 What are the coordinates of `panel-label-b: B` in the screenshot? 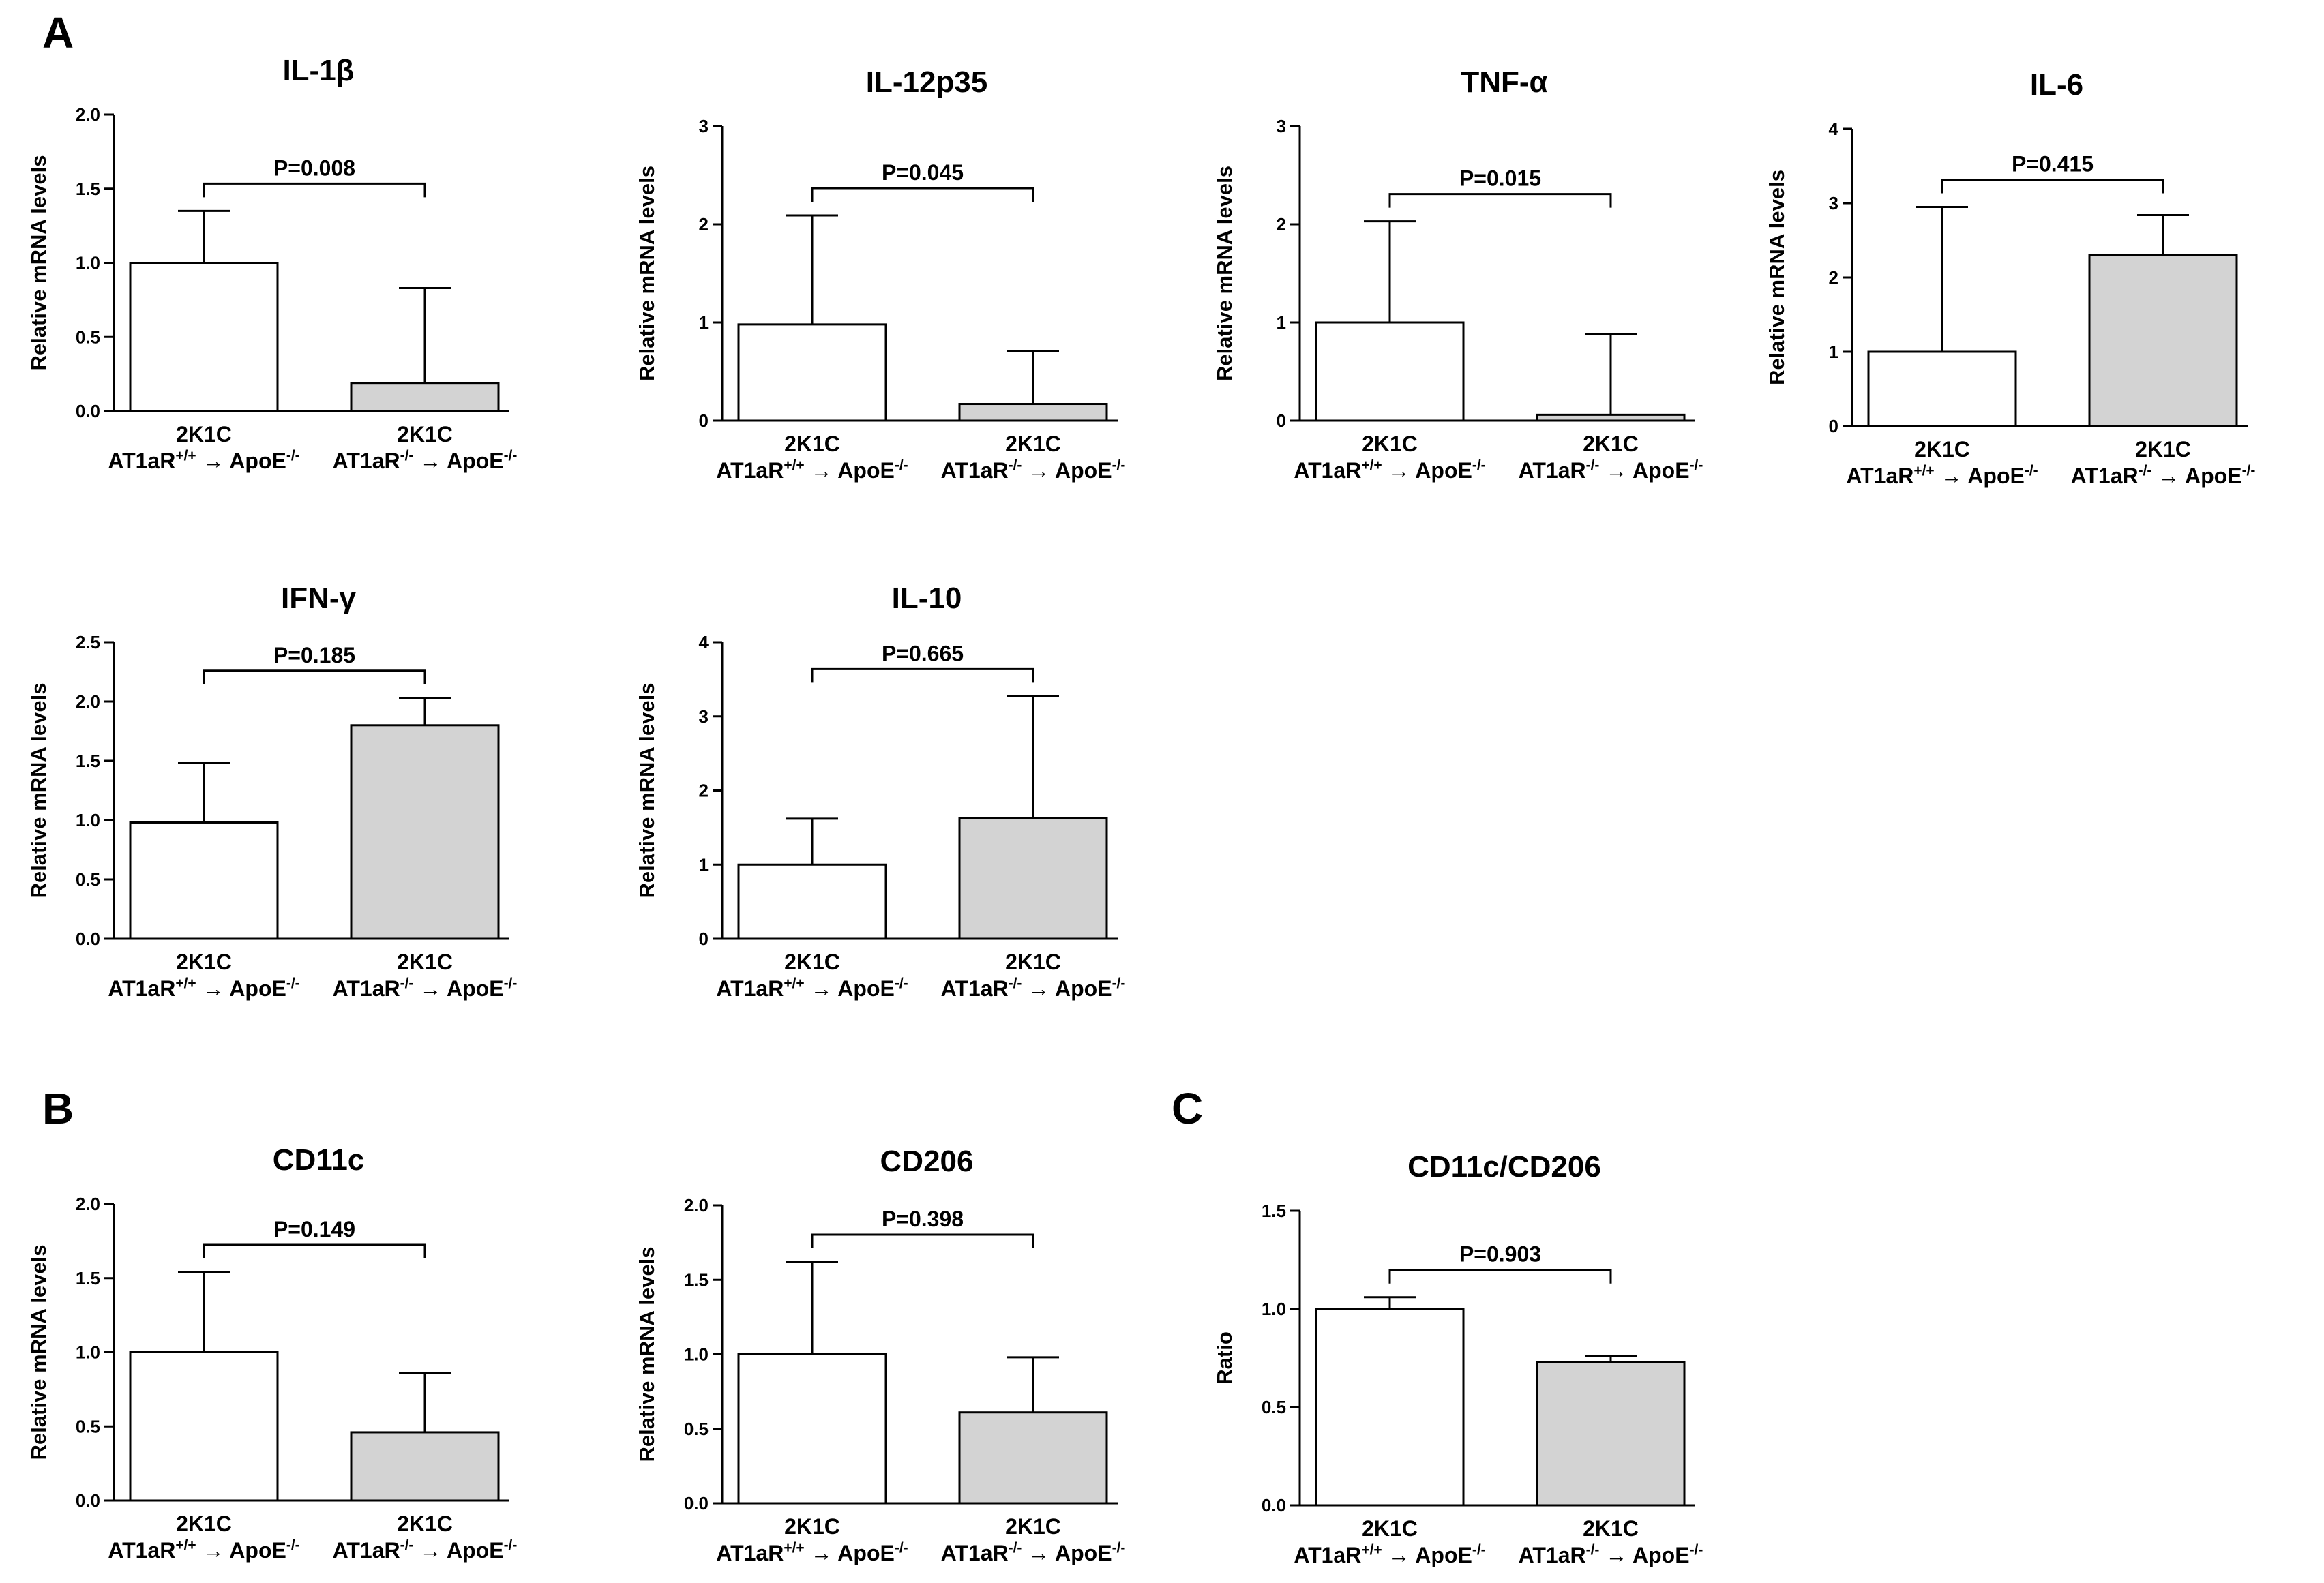 It's located at (58, 1108).